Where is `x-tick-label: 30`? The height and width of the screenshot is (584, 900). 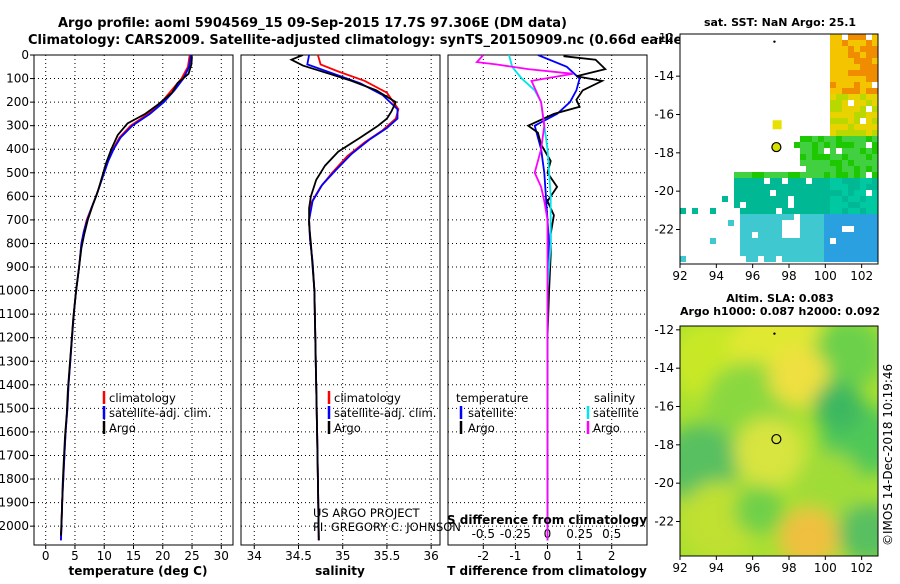
x-tick-label: 30 is located at coordinates (221, 556).